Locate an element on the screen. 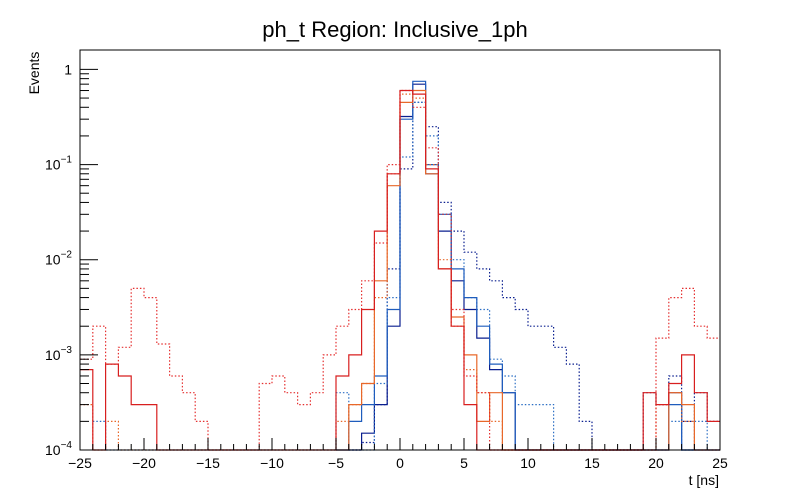  y-tick-label: 10⁻⁴ is located at coordinates (58, 449).